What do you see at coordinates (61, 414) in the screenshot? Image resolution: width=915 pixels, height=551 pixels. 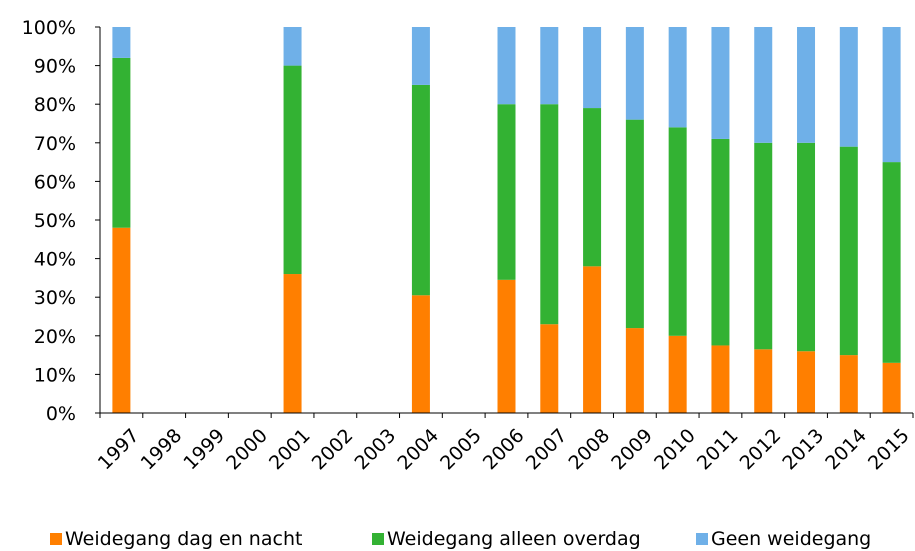 I see `y-tick-label: 0%` at bounding box center [61, 414].